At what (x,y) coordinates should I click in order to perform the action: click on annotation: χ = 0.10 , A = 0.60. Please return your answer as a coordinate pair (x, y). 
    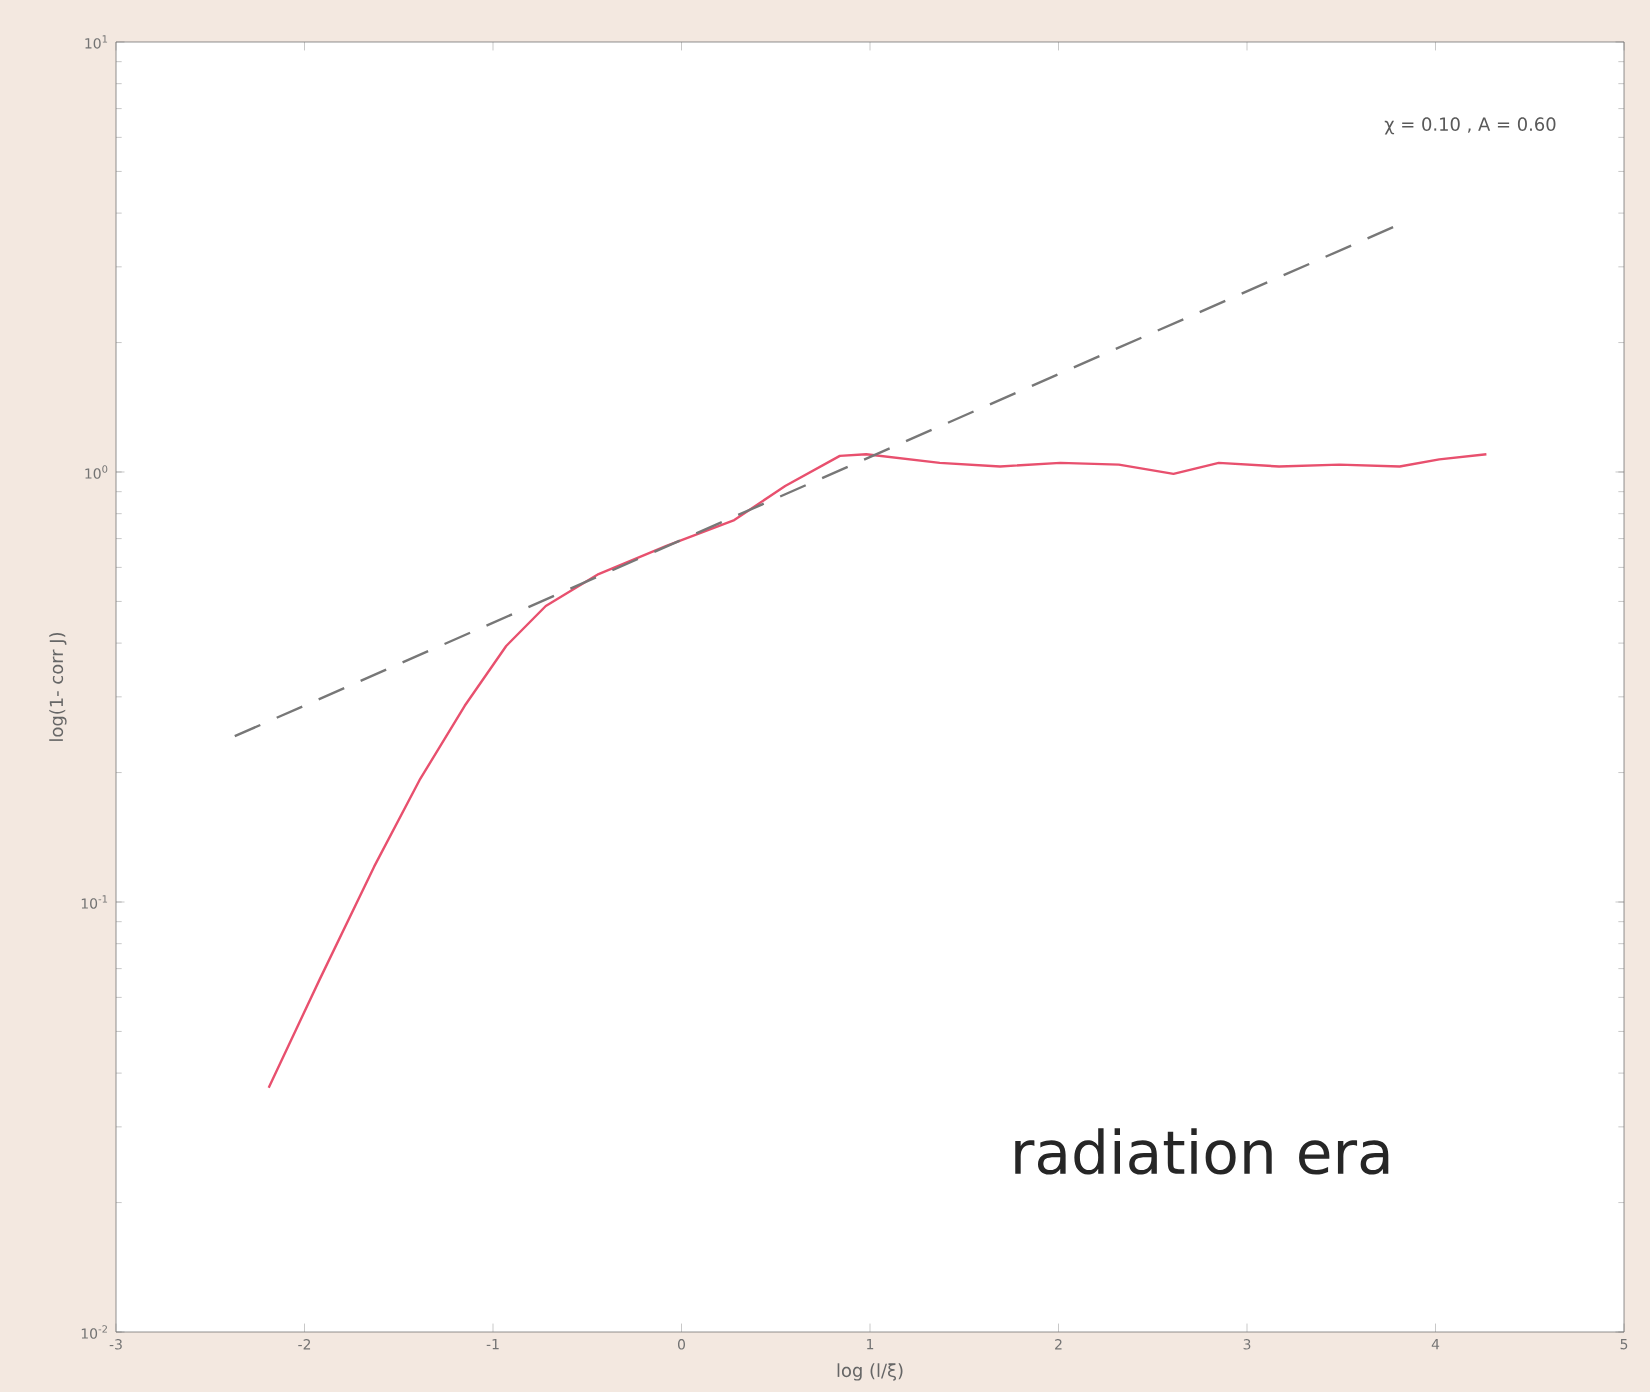
    Looking at the image, I should click on (1470, 126).